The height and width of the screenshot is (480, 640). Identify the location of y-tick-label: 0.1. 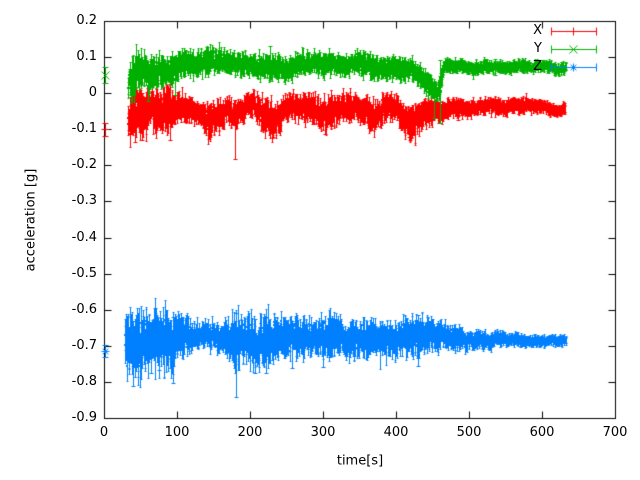
(86, 56).